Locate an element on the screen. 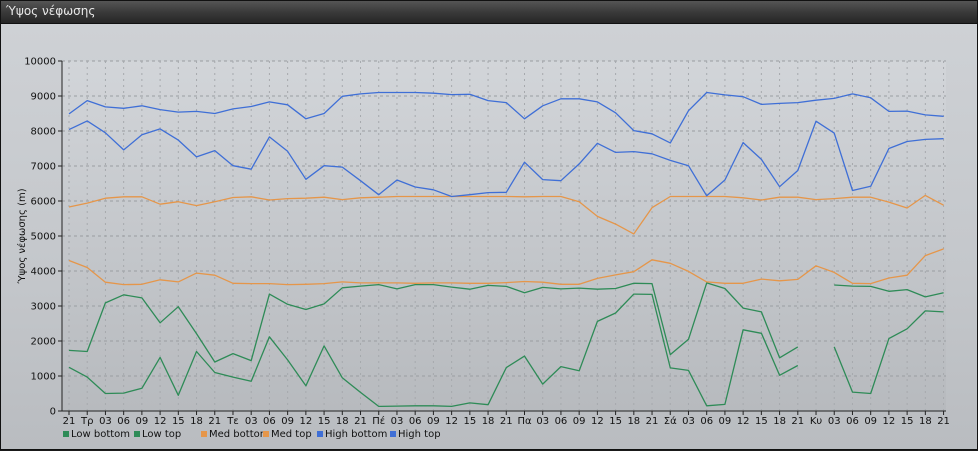  y-tick-label: 1000 is located at coordinates (43, 377).